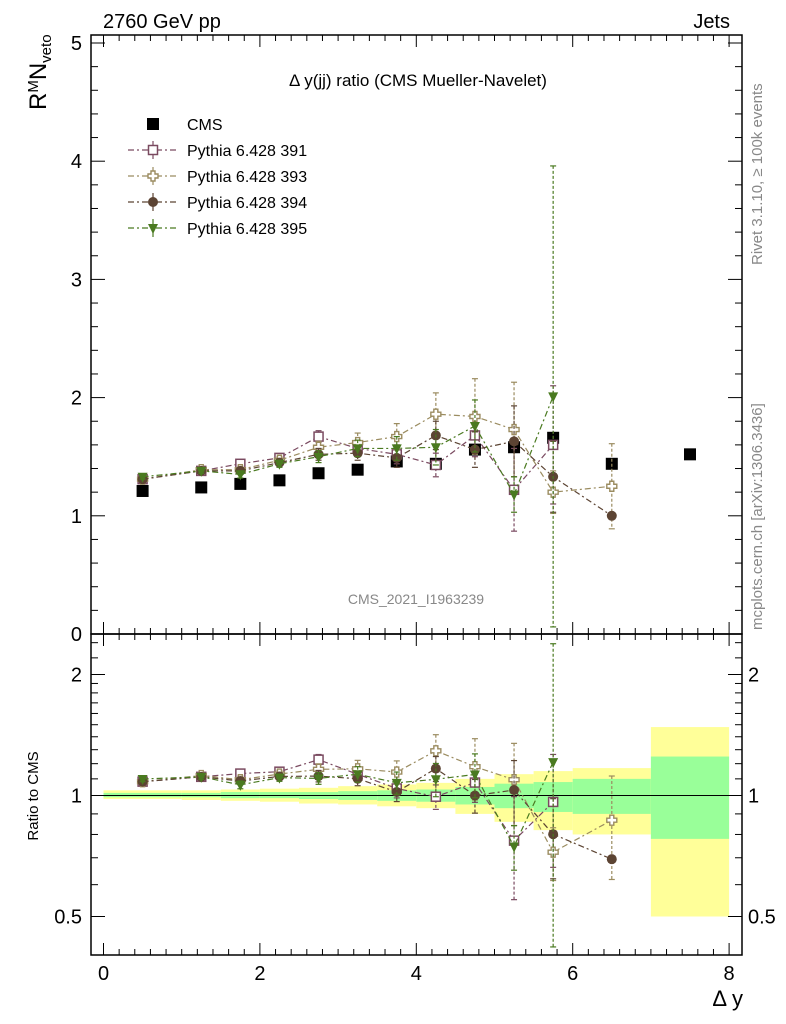 Image resolution: width=786 pixels, height=1024 pixels. I want to click on ratio-tick-label-right: 1, so click(753, 797).